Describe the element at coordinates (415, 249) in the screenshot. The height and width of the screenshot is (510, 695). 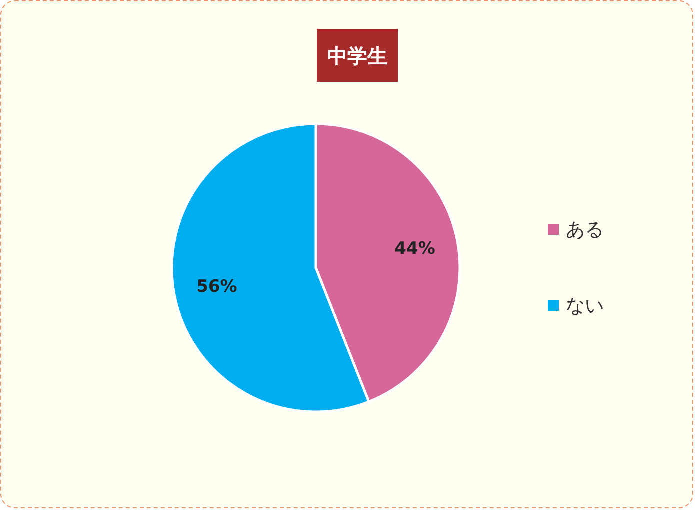
I see `data-label: 44%` at that location.